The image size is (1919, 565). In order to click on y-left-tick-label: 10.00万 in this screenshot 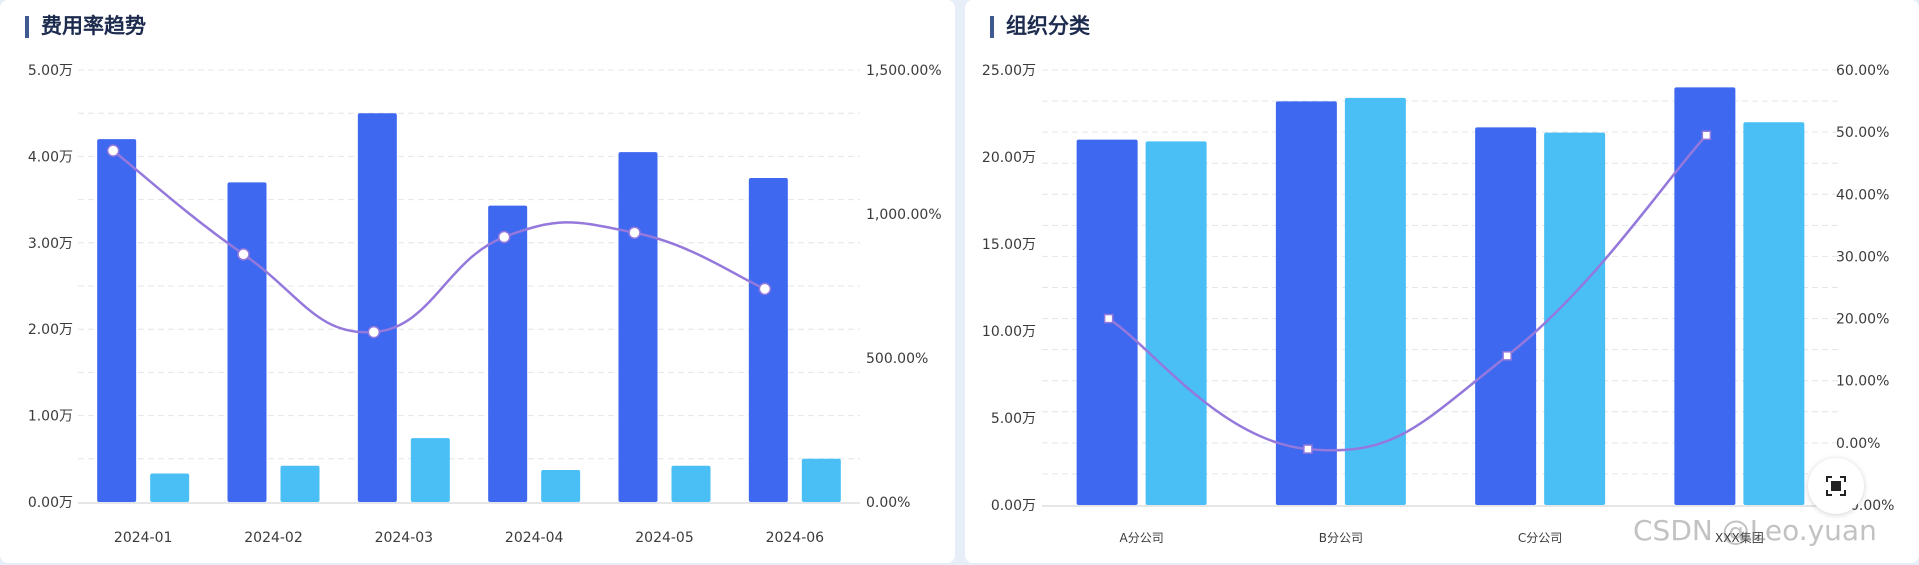, I will do `click(1009, 332)`.